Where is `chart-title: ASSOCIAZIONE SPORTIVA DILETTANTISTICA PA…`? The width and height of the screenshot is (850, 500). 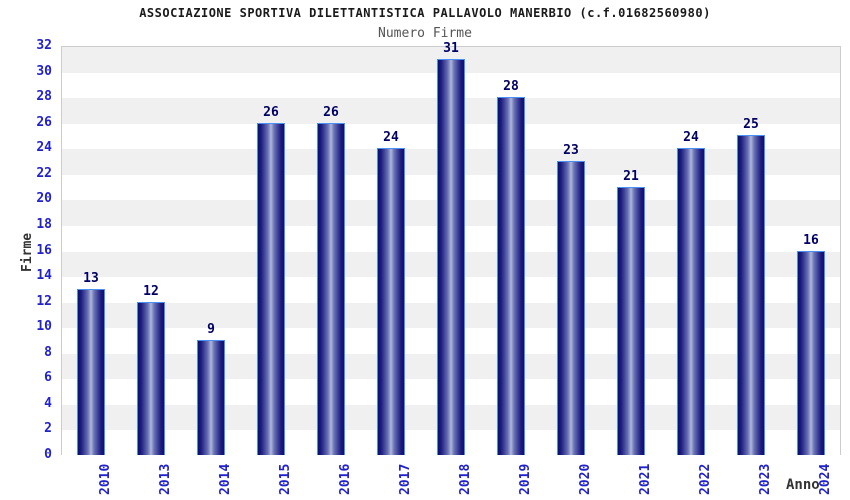
chart-title: ASSOCIAZIONE SPORTIVA DILETTANTISTICA PA… is located at coordinates (425, 13).